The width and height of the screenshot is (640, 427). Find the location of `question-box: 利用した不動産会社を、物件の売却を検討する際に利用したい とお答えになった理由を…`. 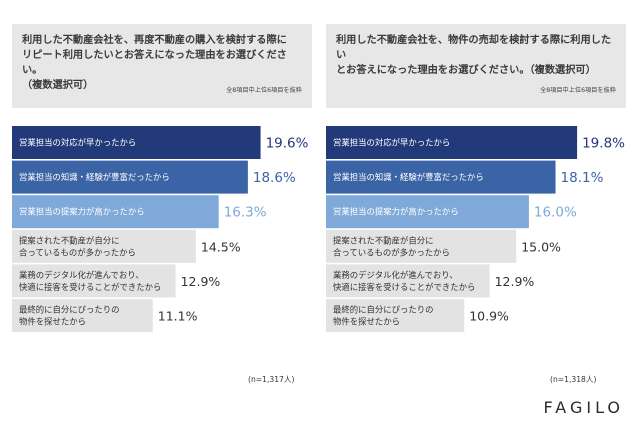

question-box: 利用した不動産会社を、物件の売却を検討する際に利用したい とお答えになった理由を… is located at coordinates (476, 66).